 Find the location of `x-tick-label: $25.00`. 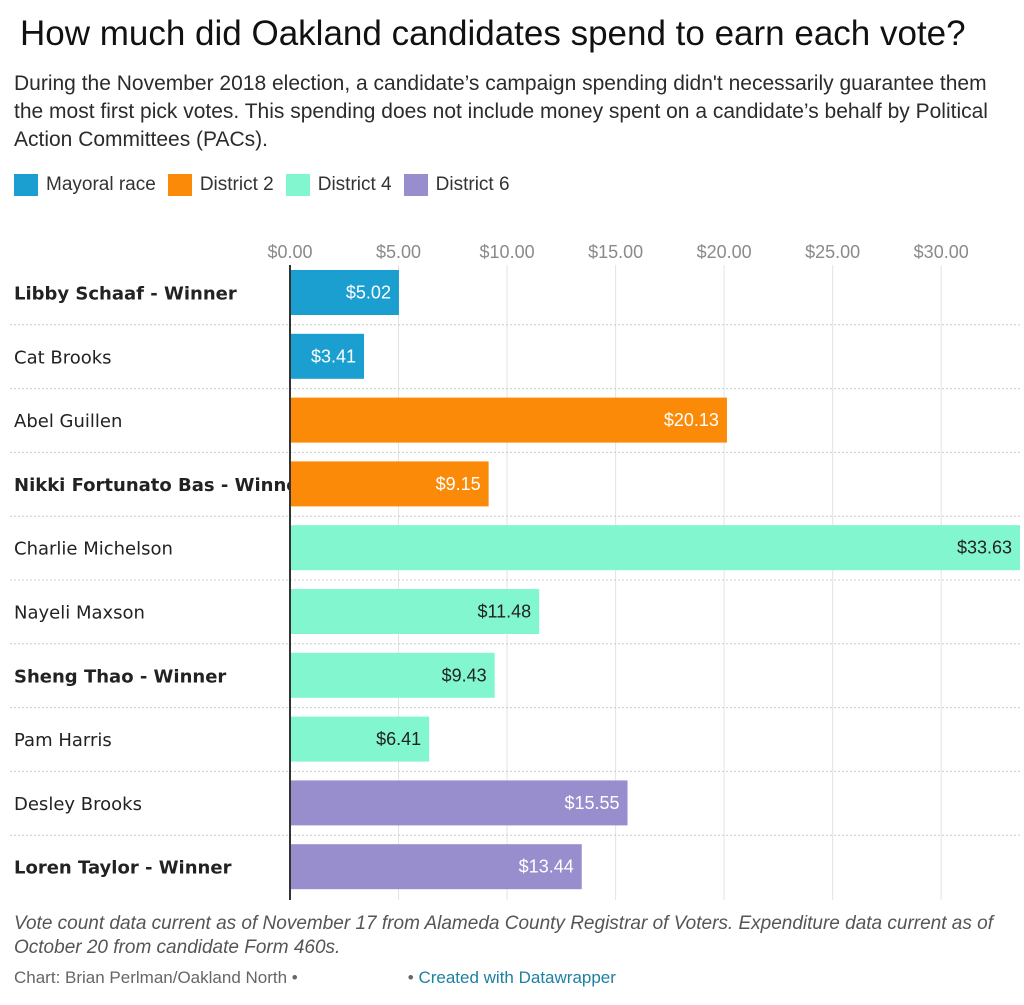

x-tick-label: $25.00 is located at coordinates (832, 252).